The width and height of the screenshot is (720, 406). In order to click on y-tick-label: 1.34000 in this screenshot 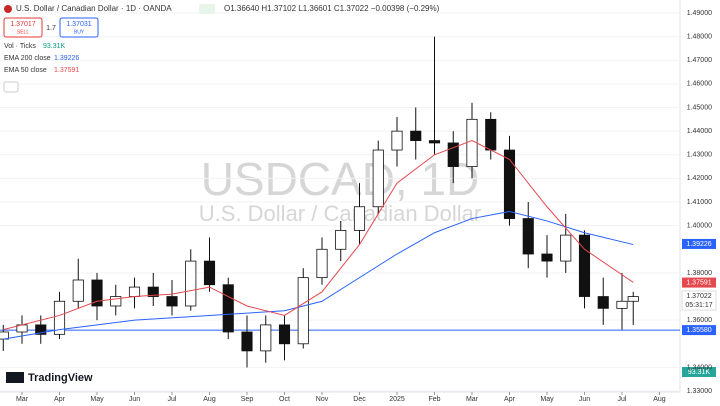, I will do `click(699, 367)`.